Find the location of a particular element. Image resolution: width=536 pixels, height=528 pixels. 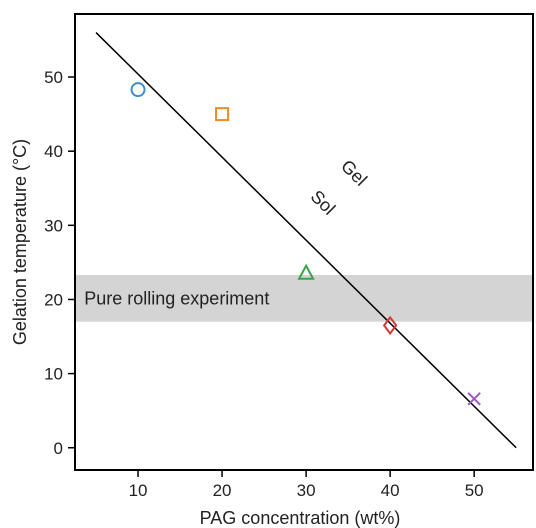

y-tick-label: 50 is located at coordinates (53, 77).